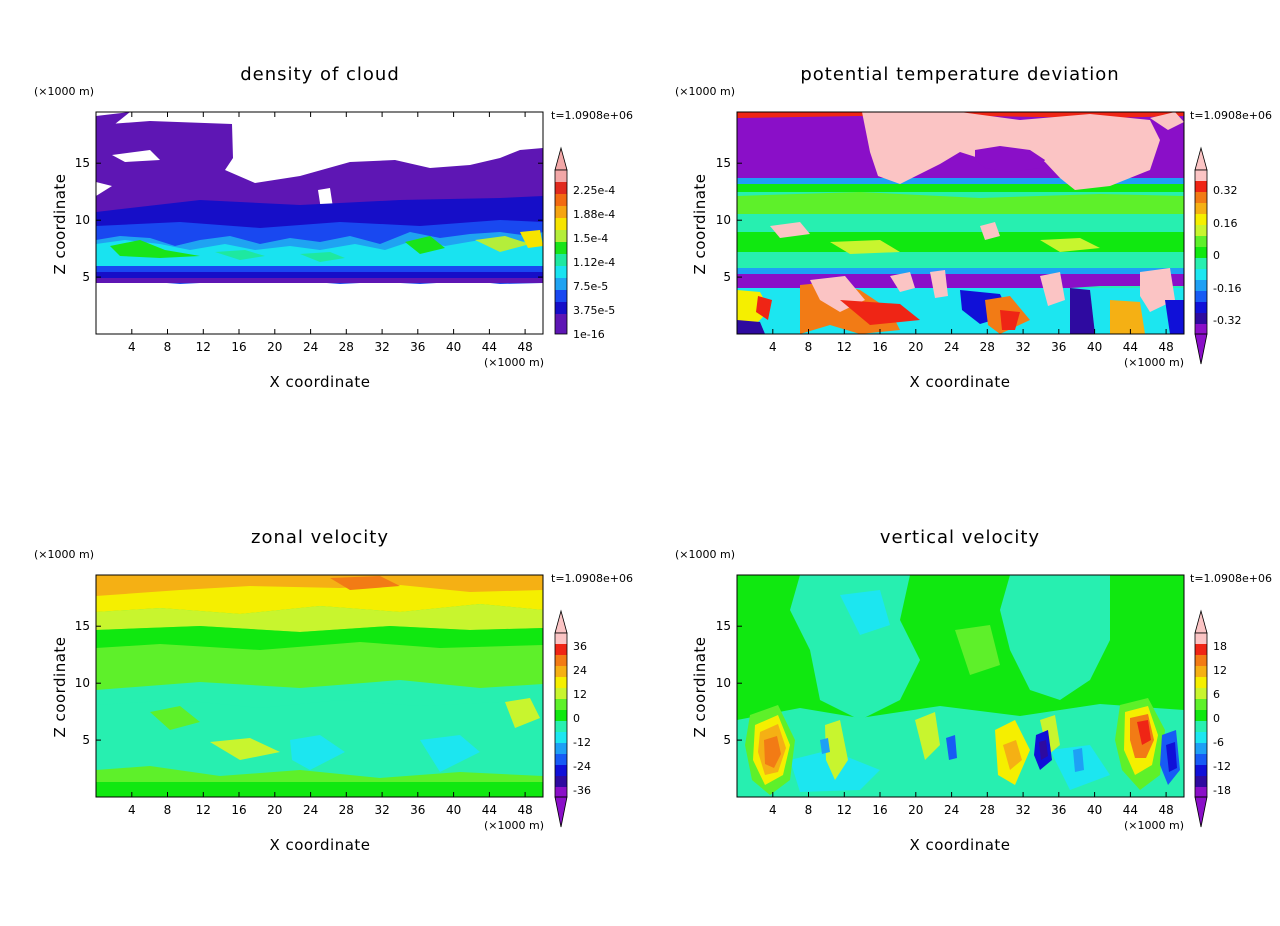 The height and width of the screenshot is (926, 1280). Describe the element at coordinates (580, 670) in the screenshot. I see `colorbar-label: 24` at that location.